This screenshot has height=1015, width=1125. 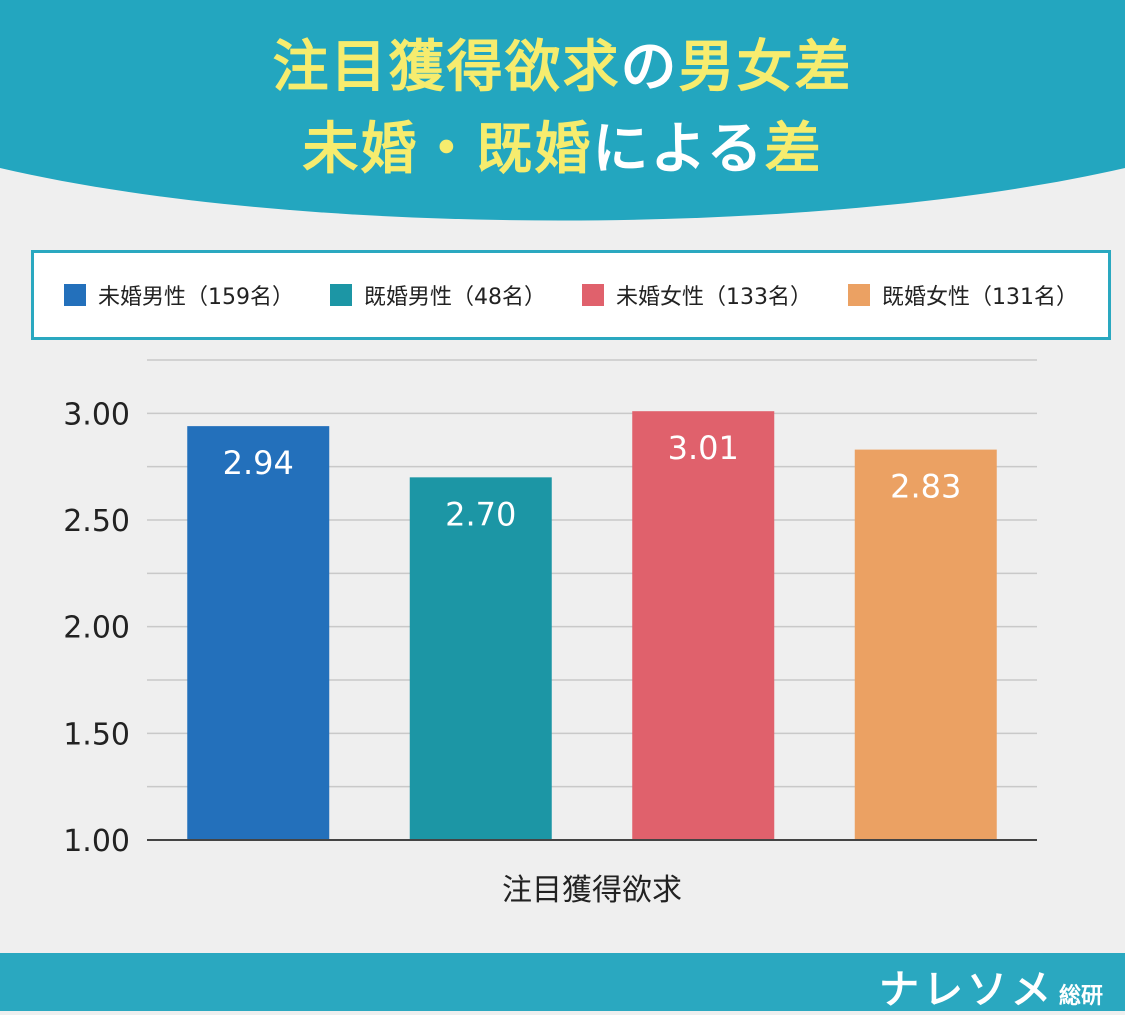 I want to click on footer-bar: ナレソメ 総研, so click(x=562, y=983).